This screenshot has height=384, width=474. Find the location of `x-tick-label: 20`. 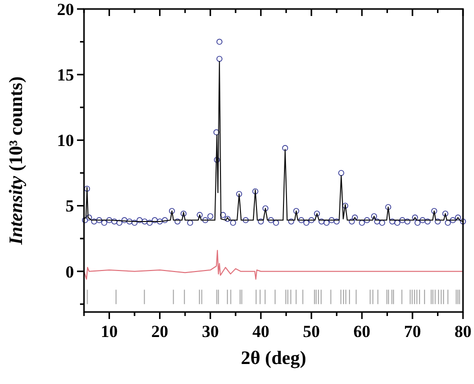

x-tick-label: 20 is located at coordinates (159, 331).